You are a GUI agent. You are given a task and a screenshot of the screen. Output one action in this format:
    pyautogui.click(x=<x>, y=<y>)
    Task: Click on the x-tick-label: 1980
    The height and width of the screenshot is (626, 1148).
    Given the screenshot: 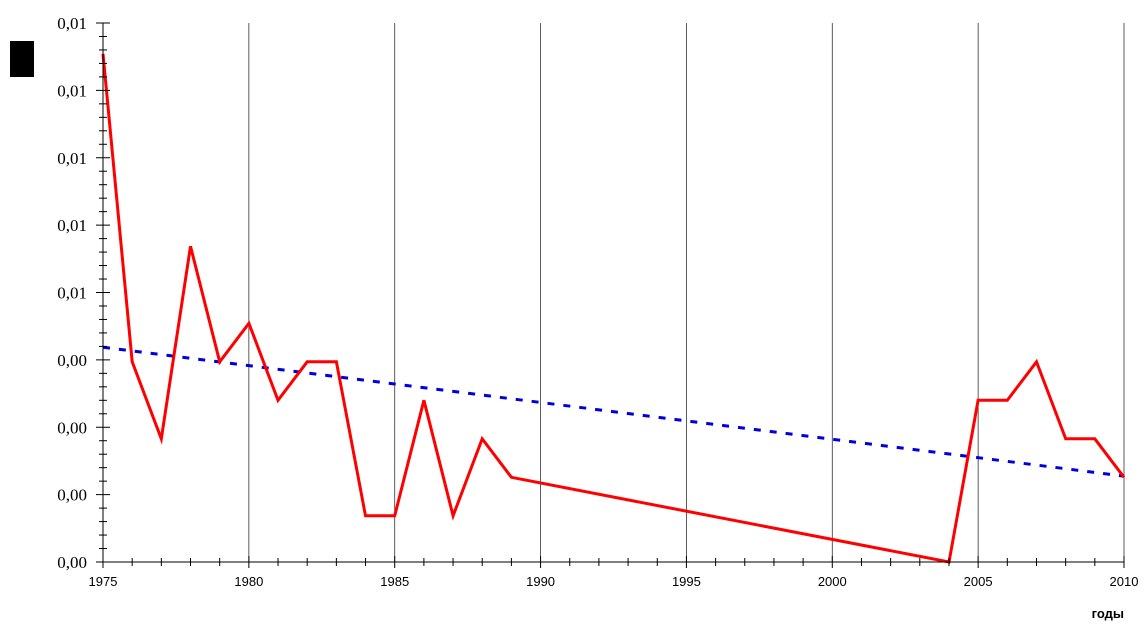 What is the action you would take?
    pyautogui.click(x=248, y=581)
    